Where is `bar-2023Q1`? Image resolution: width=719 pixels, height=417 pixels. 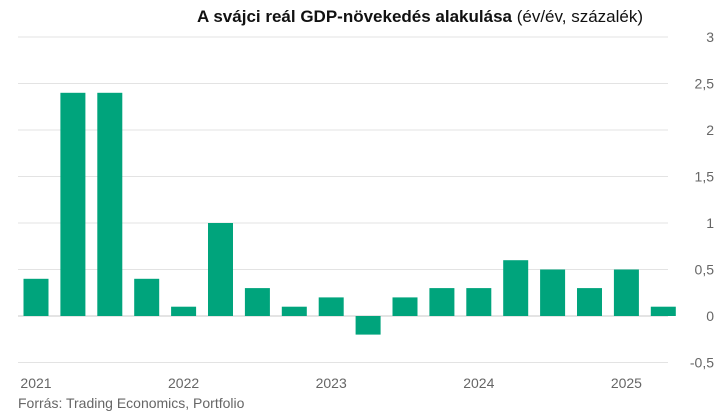
bar-2023Q1 is located at coordinates (331, 306).